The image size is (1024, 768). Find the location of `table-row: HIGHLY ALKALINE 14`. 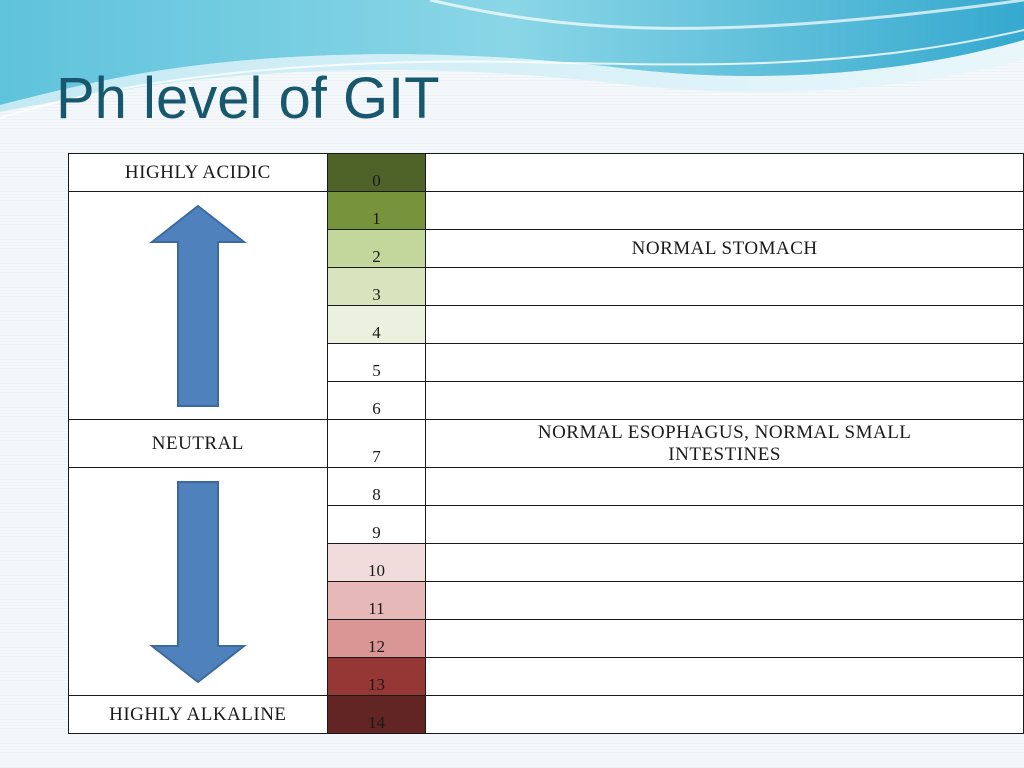

table-row: HIGHLY ALKALINE 14 is located at coordinates (546, 714).